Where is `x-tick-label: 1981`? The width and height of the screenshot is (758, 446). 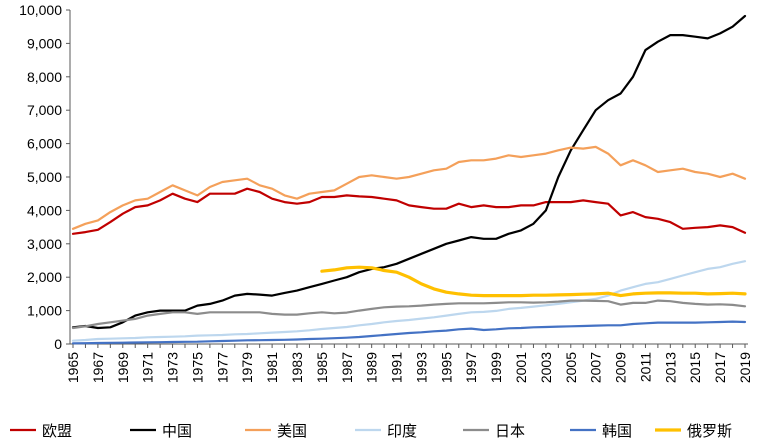
x-tick-label: 1981 is located at coordinates (272, 367).